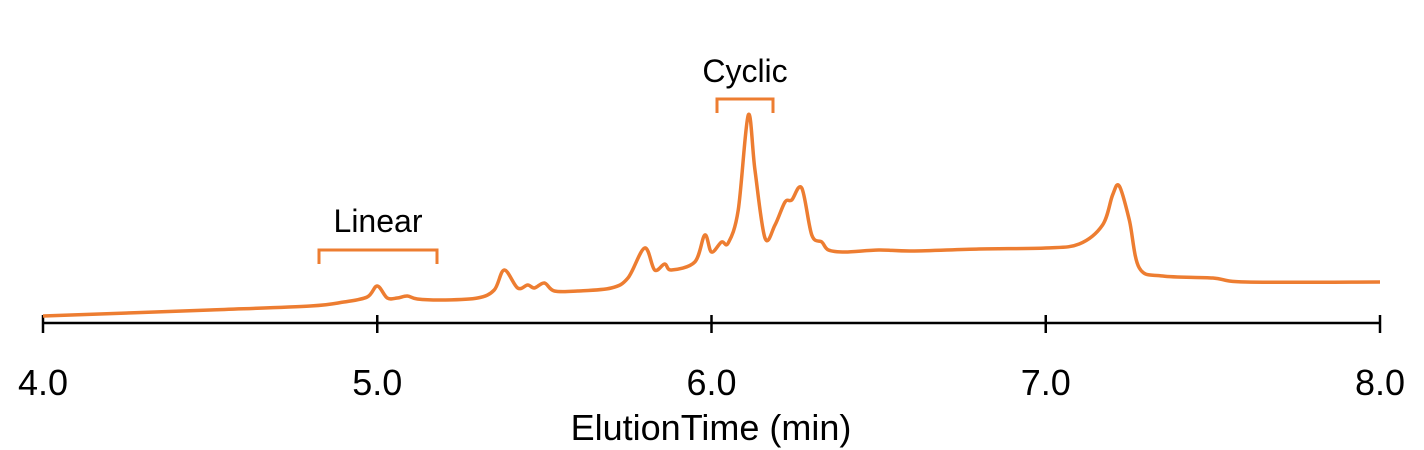 This screenshot has width=1424, height=450. What do you see at coordinates (377, 382) in the screenshot?
I see `x-tick-label: 5.0` at bounding box center [377, 382].